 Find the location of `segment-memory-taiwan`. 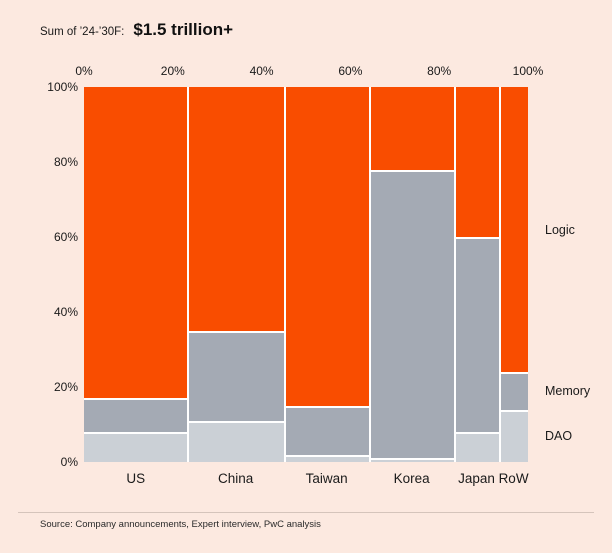

segment-memory-taiwan is located at coordinates (327, 430).